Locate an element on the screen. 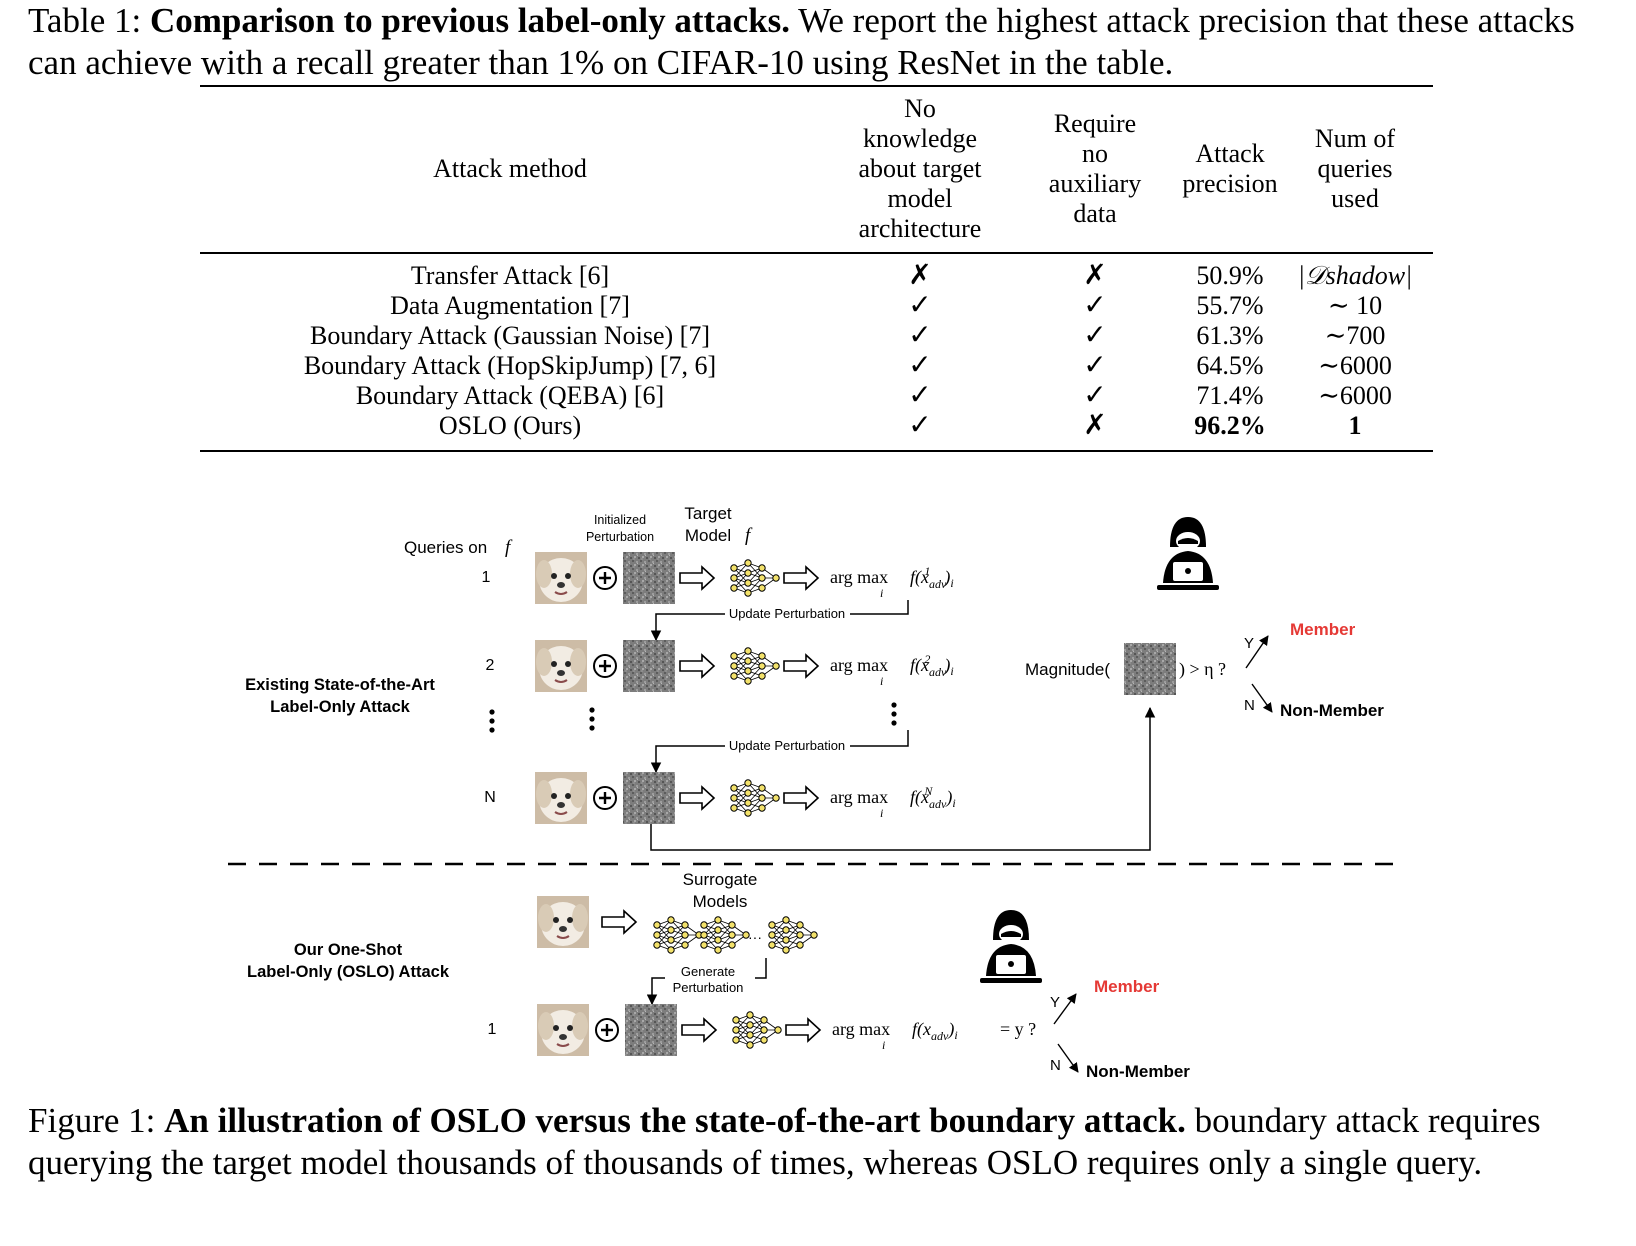  target-model-label: Target is located at coordinates (708, 513).